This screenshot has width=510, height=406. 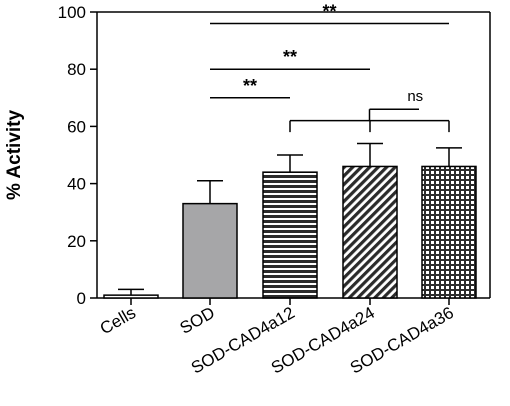 I want to click on y-axis: 0 20 40 60 80 100, so click(x=78, y=155).